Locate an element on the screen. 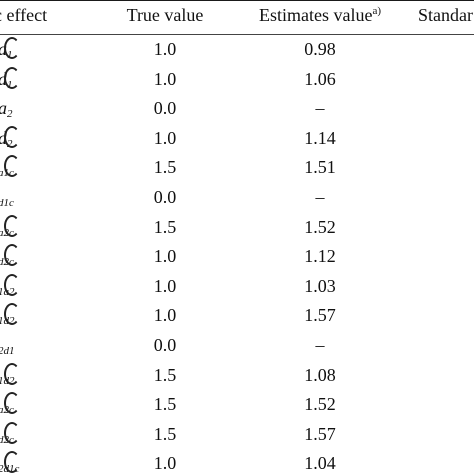 Image resolution: width=474 pixels, height=474 pixels. estimate-value-cell: 1.51 is located at coordinates (320, 167).